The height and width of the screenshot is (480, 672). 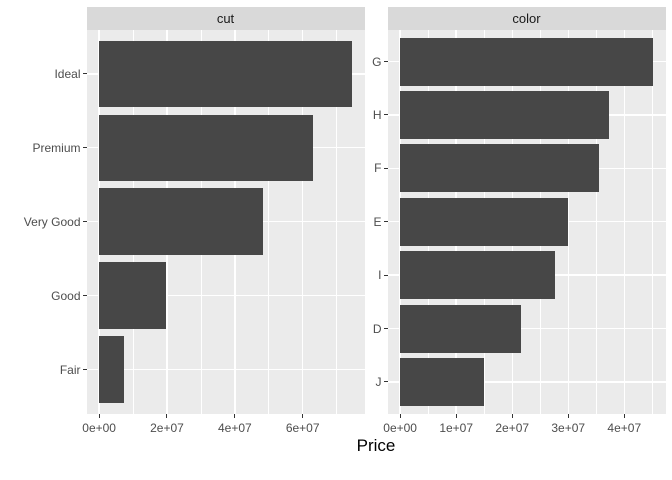 I want to click on y-tick-label-f: F, so click(x=378, y=168).